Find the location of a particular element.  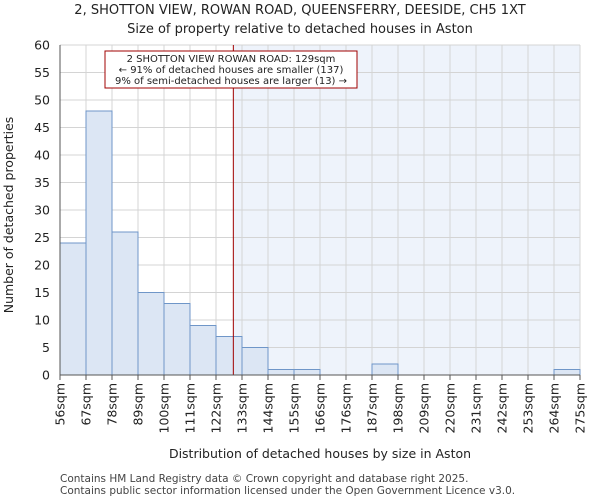

x-tick-label-253sqm: 253sqm is located at coordinates (528, 408).